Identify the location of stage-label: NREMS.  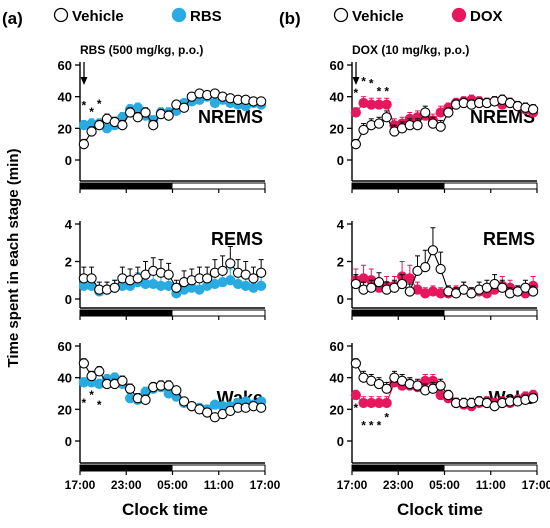
(230, 117).